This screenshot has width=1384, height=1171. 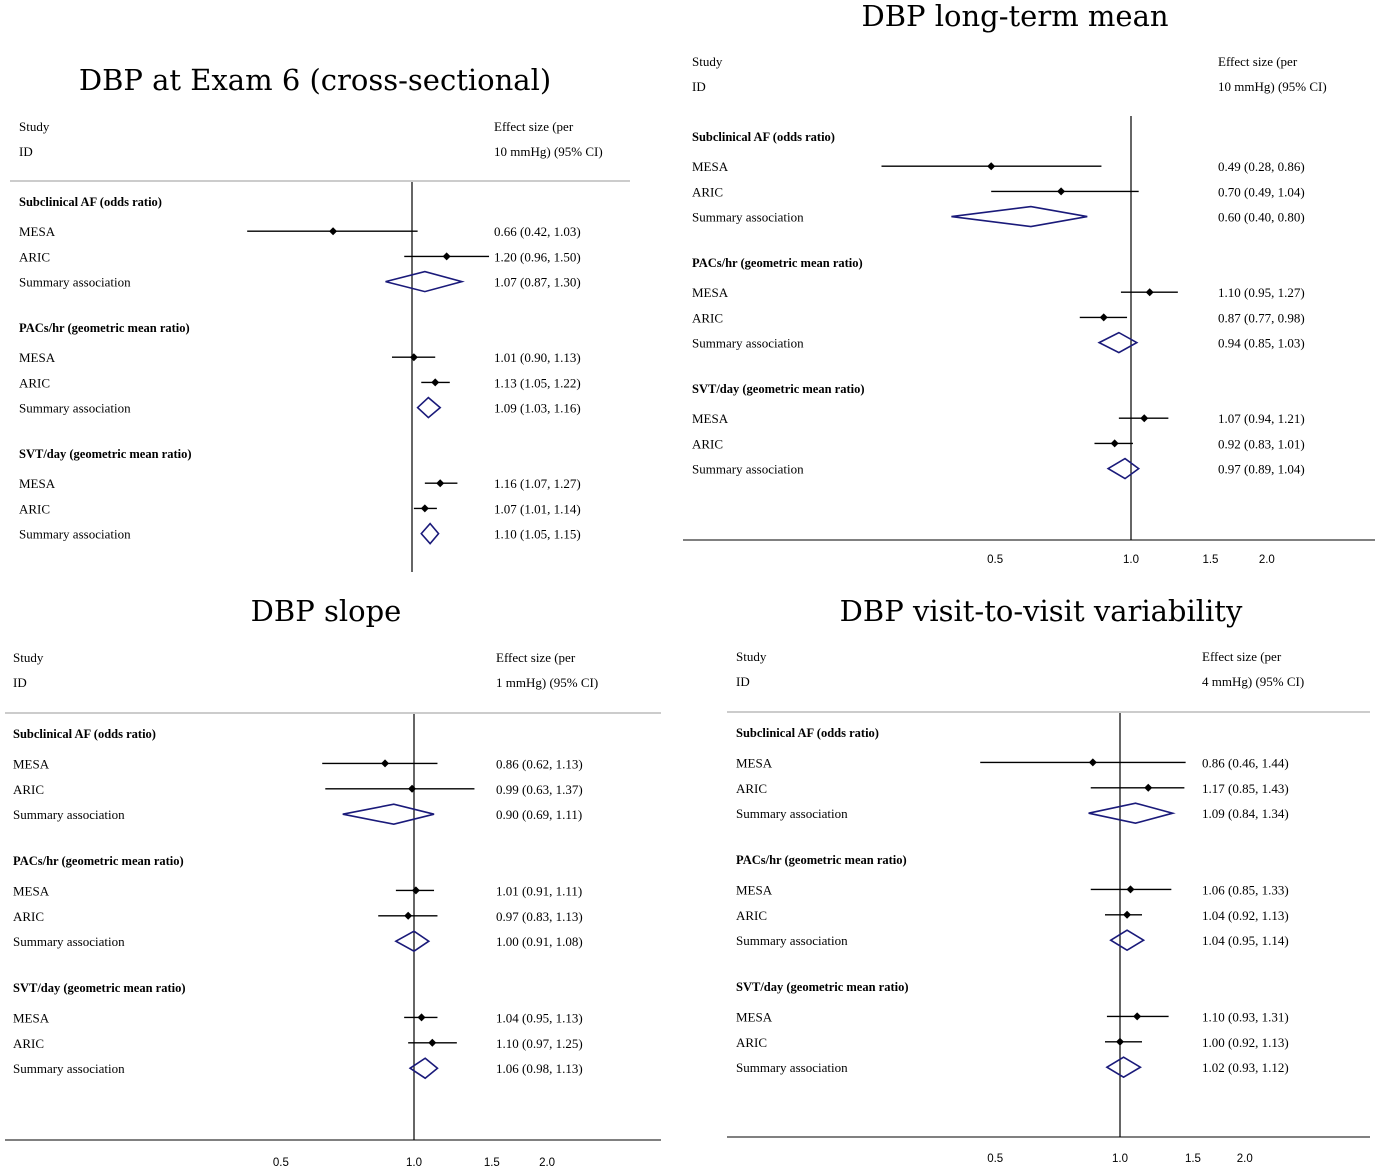 I want to click on row-estimate: 0.97 (0.83, 1.13), so click(x=539, y=916).